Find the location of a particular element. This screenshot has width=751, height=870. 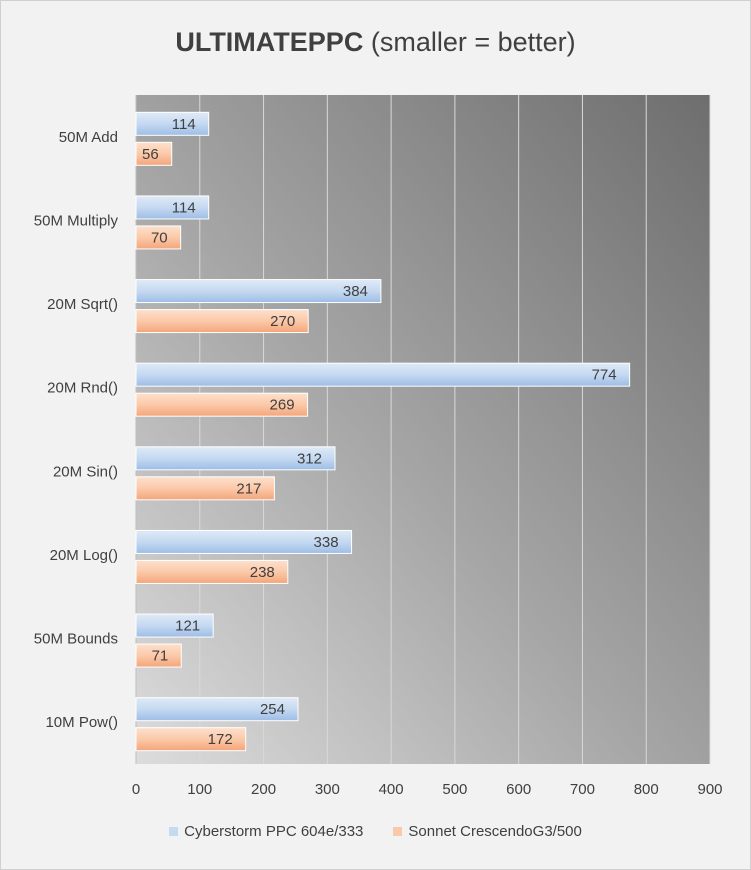

data-label: 338 is located at coordinates (326, 542).